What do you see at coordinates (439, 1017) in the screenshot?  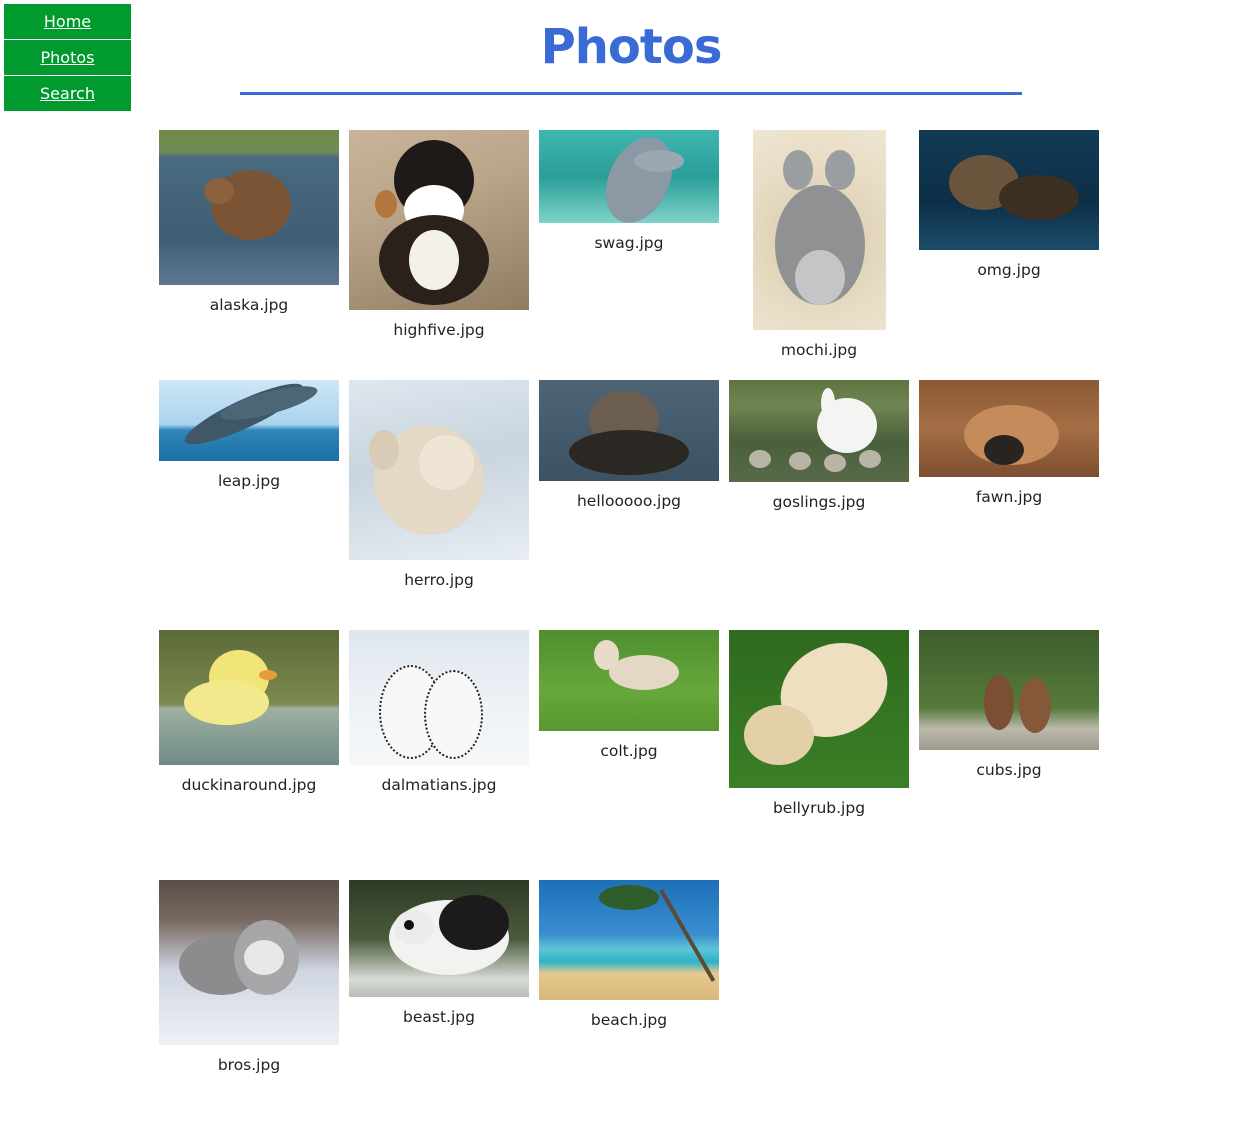 I see `photo-caption: beast.jpg` at bounding box center [439, 1017].